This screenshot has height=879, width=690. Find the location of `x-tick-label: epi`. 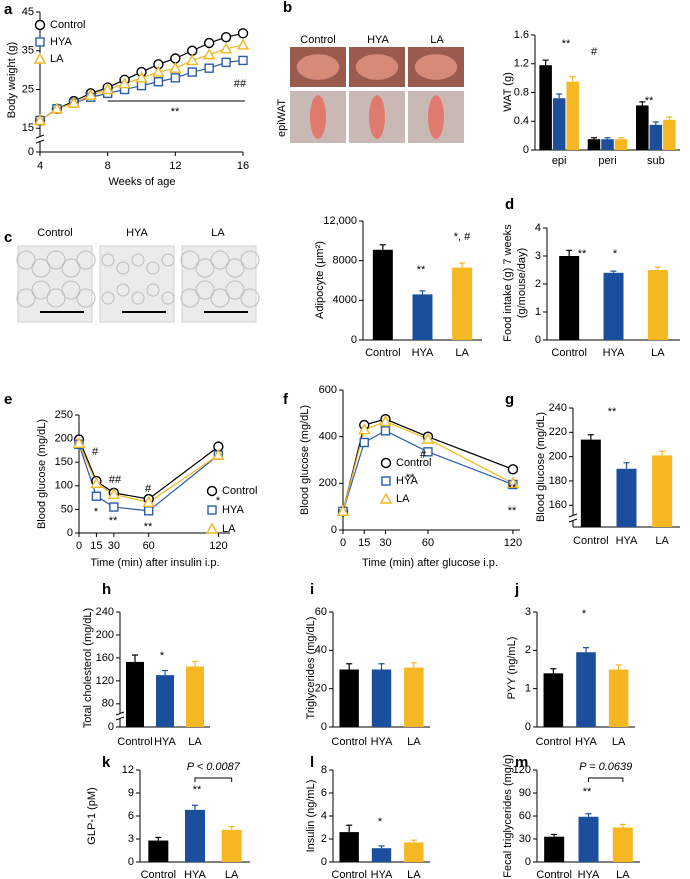

x-tick-label: epi is located at coordinates (559, 161).